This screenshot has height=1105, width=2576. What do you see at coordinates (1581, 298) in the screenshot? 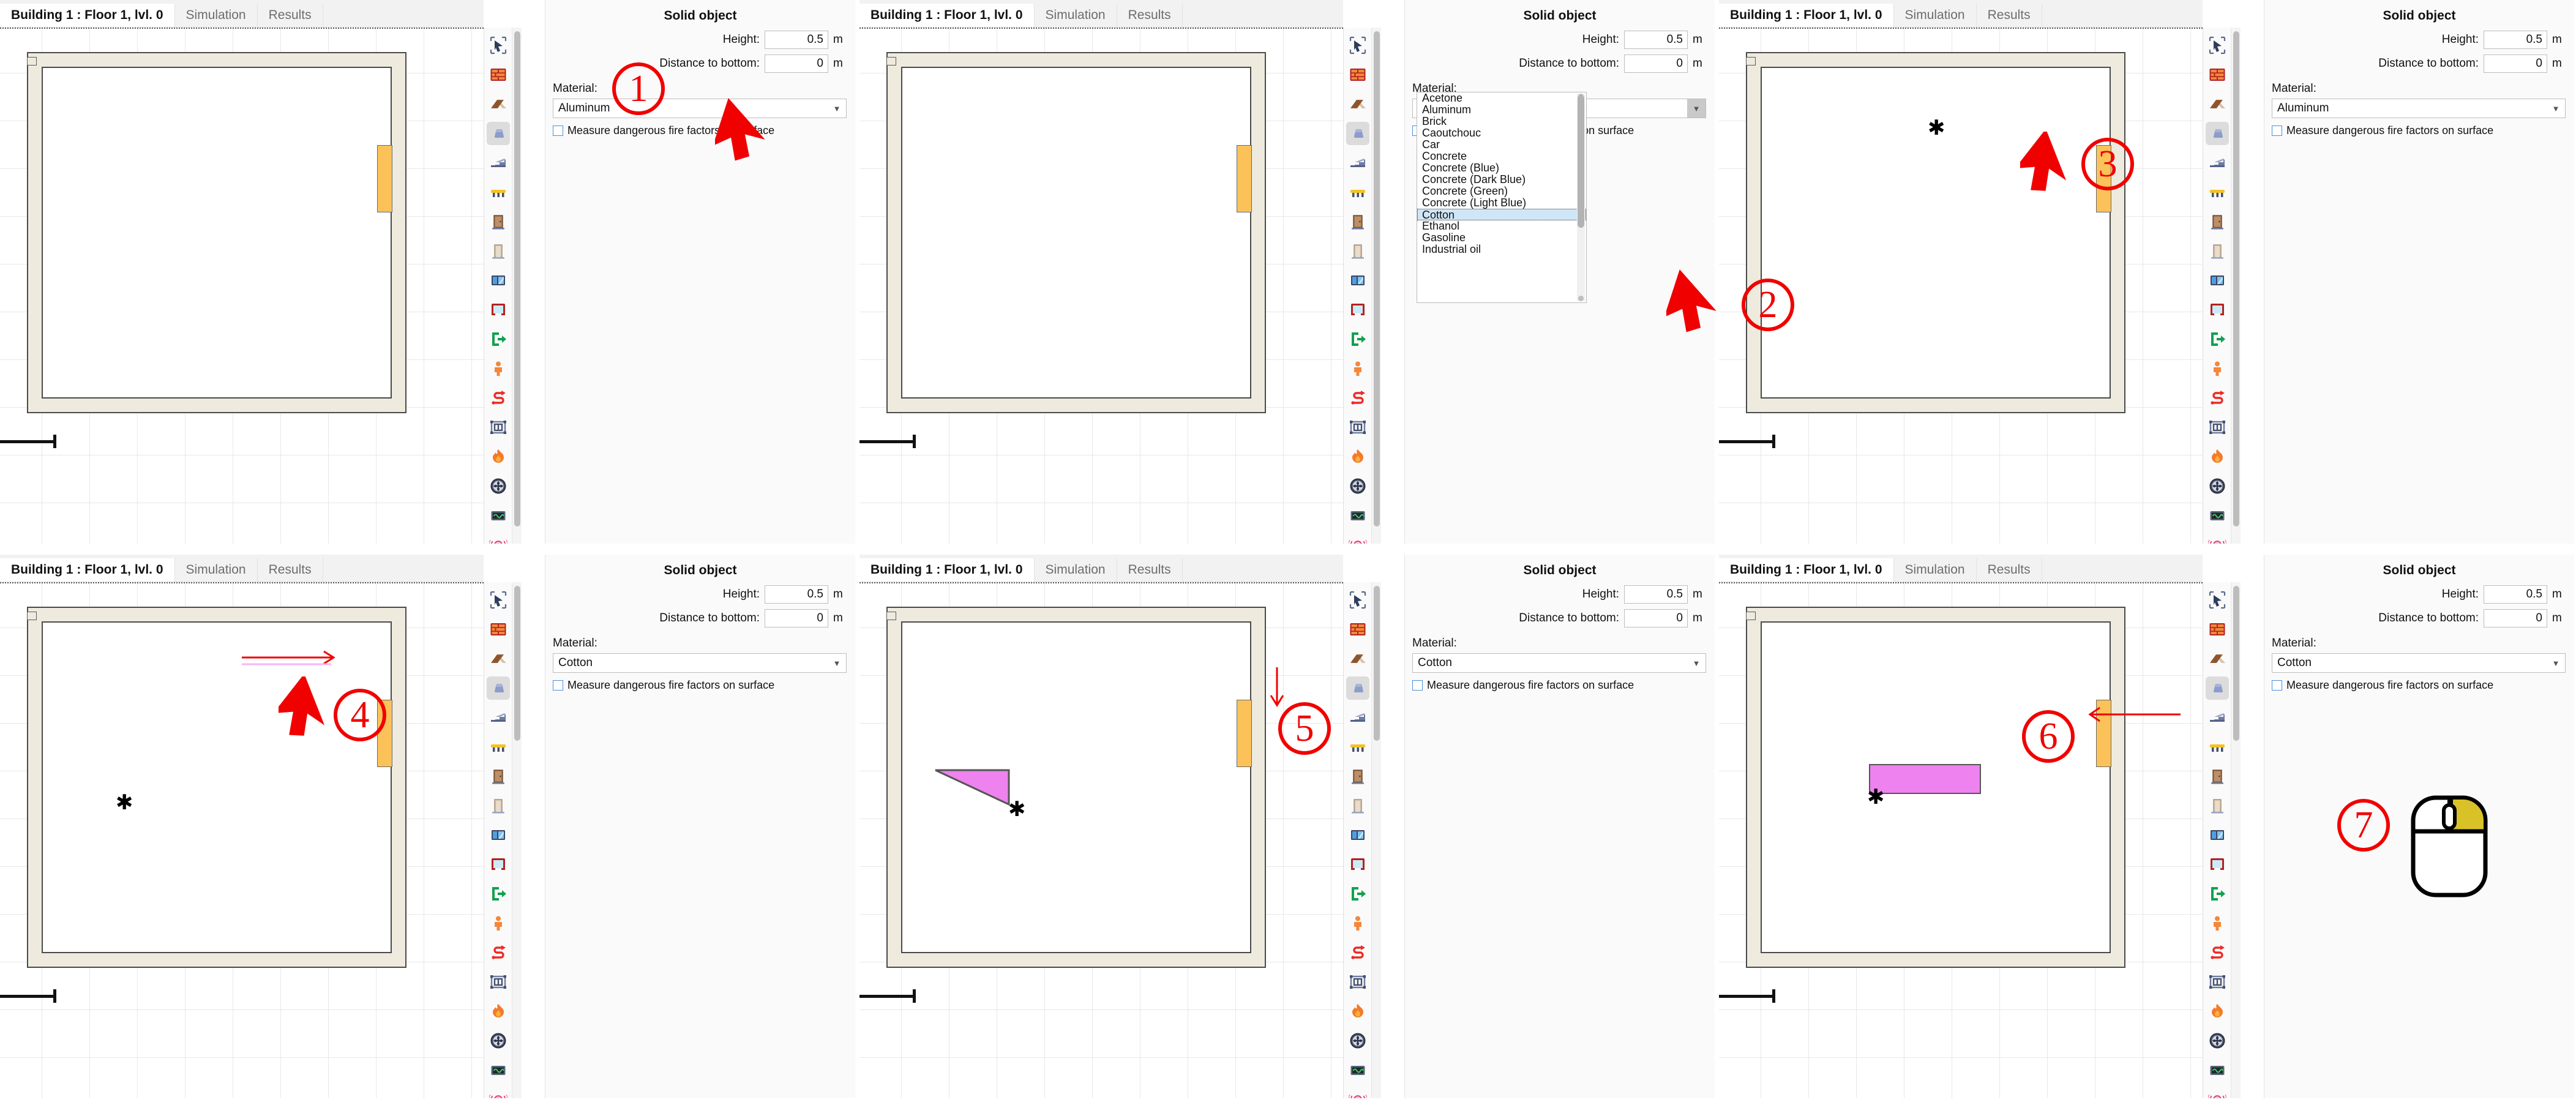
I see `scroll-down-handle` at bounding box center [1581, 298].